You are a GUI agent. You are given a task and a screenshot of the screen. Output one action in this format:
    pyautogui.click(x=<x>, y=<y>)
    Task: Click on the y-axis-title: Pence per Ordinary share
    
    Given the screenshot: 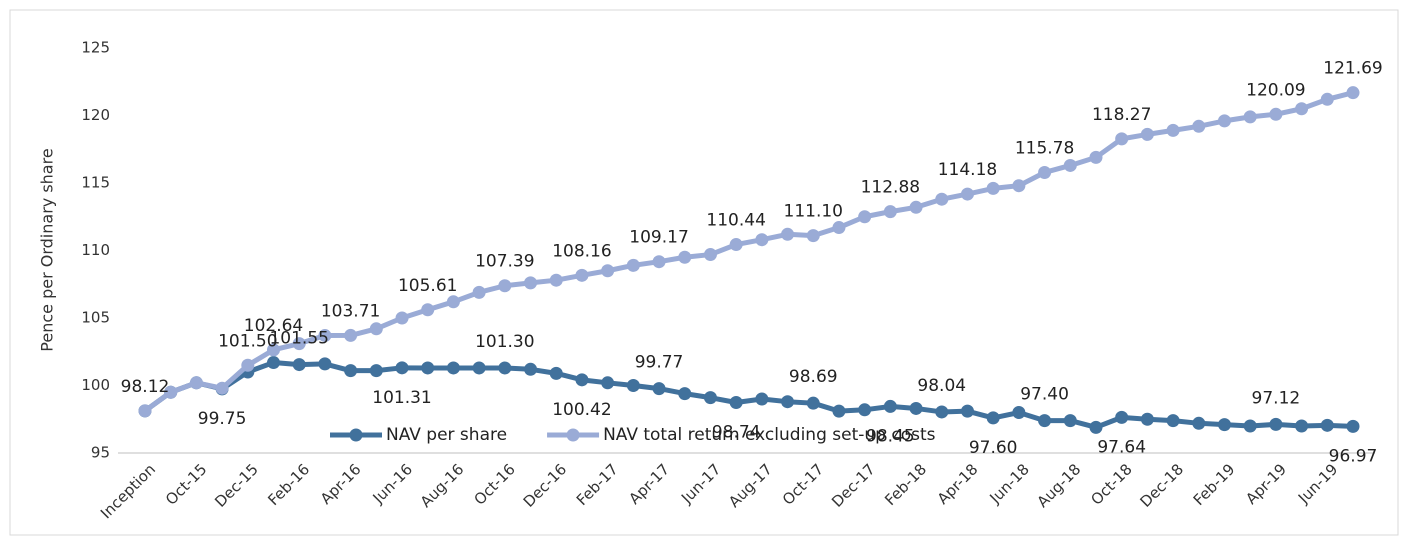 What is the action you would take?
    pyautogui.click(x=47, y=249)
    